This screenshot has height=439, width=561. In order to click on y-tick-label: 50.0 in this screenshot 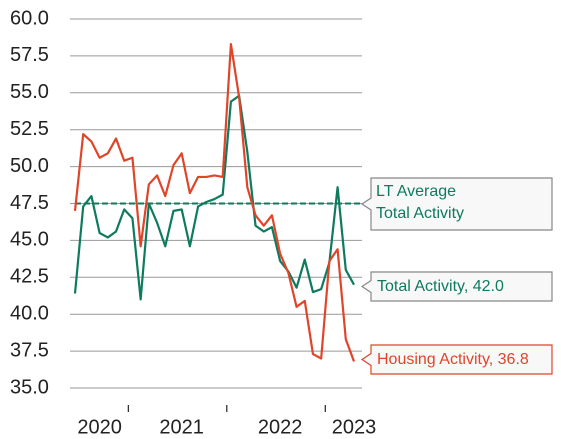, I will do `click(29, 166)`.